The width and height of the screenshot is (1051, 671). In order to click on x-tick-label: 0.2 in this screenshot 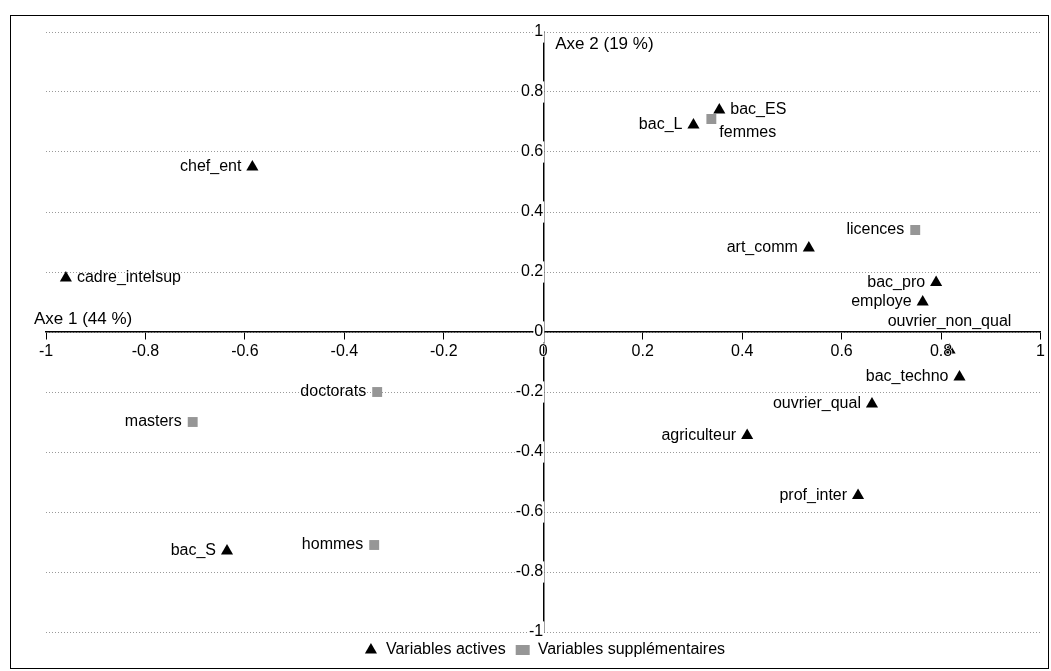, I will do `click(642, 351)`.